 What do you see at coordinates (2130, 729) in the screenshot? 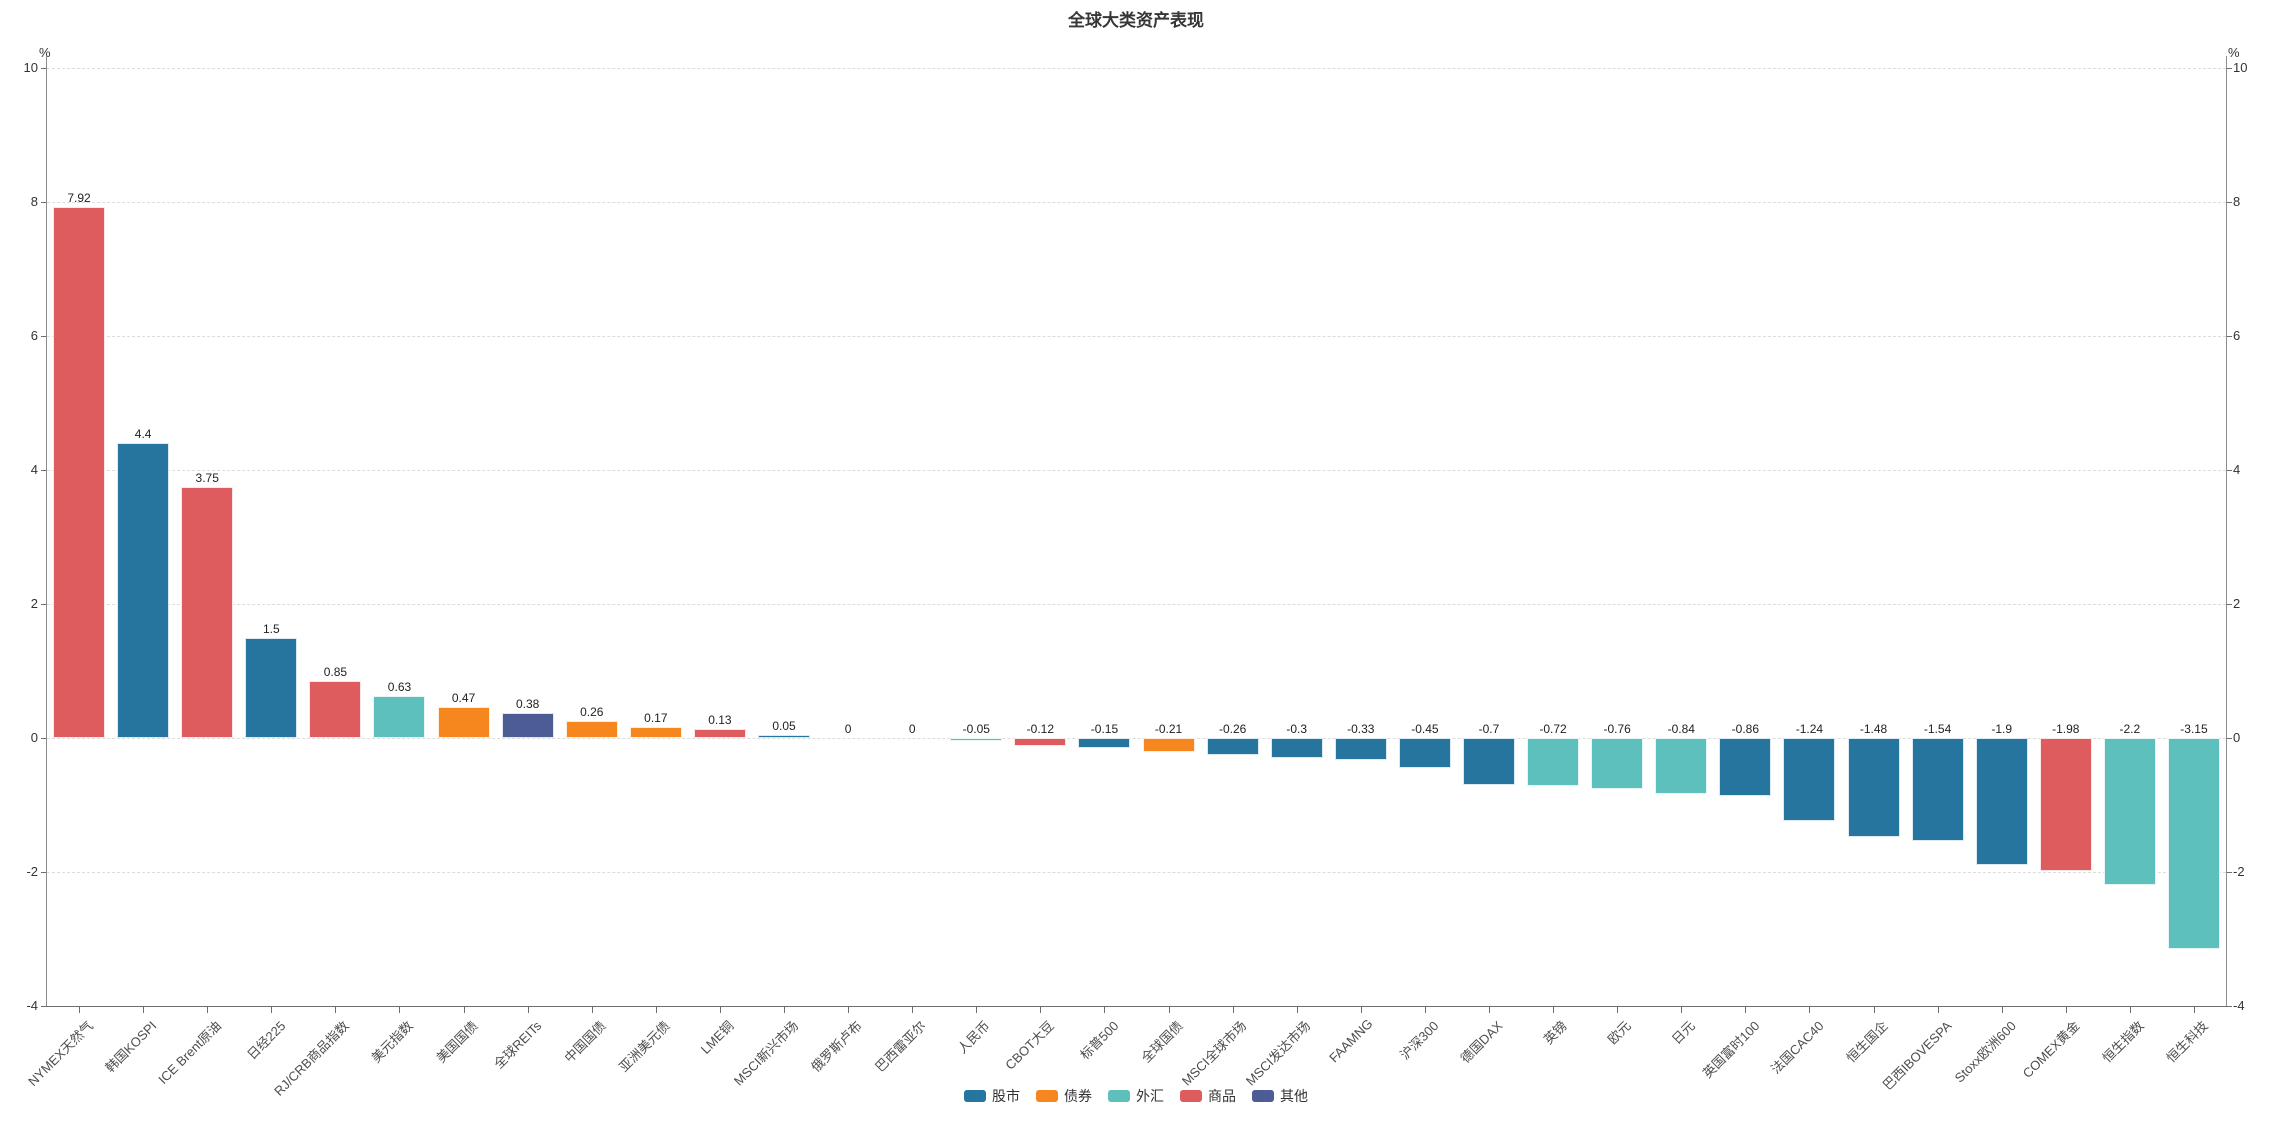
I see `bar-value-label: -2.2` at bounding box center [2130, 729].